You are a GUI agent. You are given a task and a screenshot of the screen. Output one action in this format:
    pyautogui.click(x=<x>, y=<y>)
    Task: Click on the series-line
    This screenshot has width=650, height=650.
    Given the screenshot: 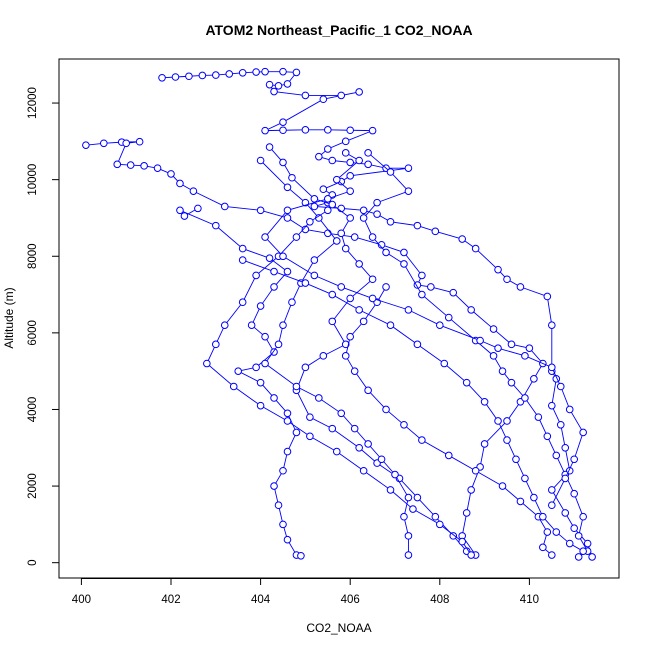 What is the action you would take?
    pyautogui.click(x=334, y=358)
    